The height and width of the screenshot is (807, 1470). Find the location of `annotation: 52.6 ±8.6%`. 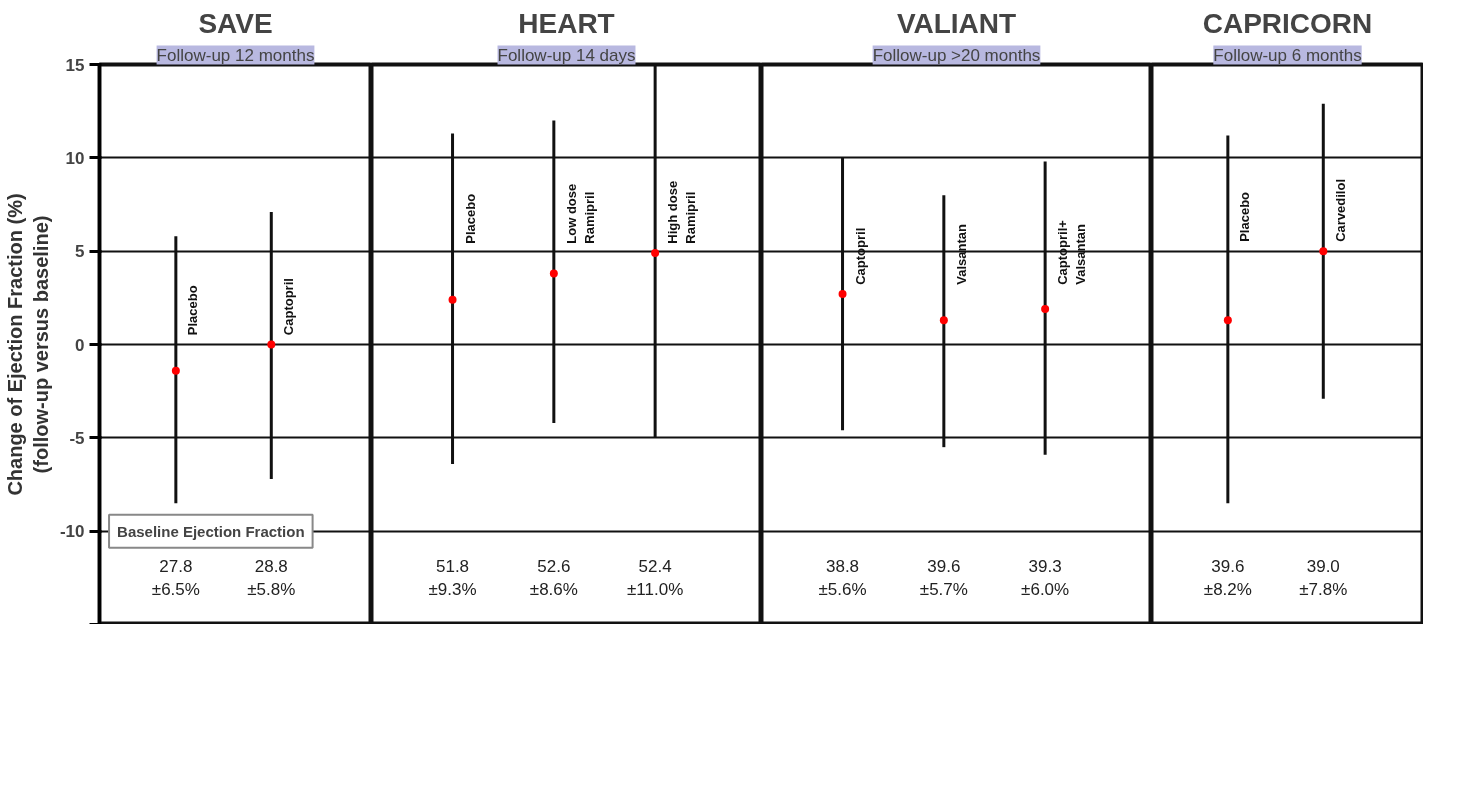

annotation: 52.6 ±8.6% is located at coordinates (553, 577).